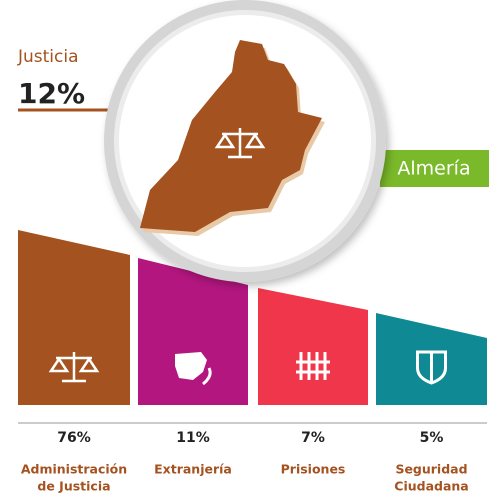 Image resolution: width=489 pixels, height=495 pixels. What do you see at coordinates (431, 486) in the screenshot?
I see `item-label: Ciudadana` at bounding box center [431, 486].